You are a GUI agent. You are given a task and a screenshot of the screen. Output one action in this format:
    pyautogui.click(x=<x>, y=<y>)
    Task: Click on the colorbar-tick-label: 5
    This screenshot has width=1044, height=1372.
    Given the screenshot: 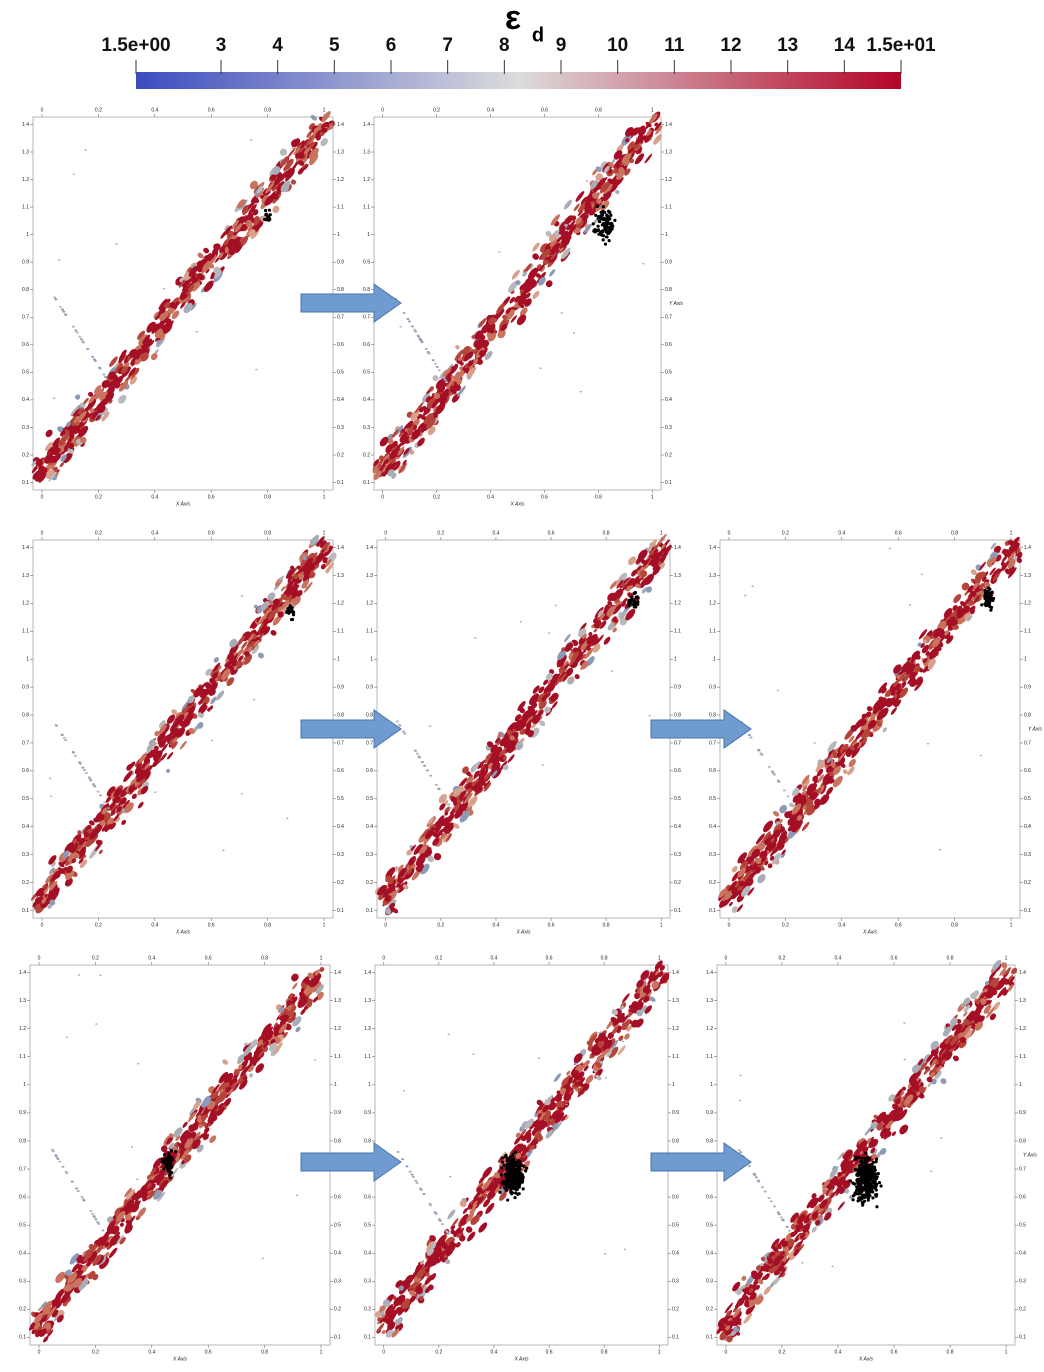 What is the action you would take?
    pyautogui.click(x=334, y=45)
    